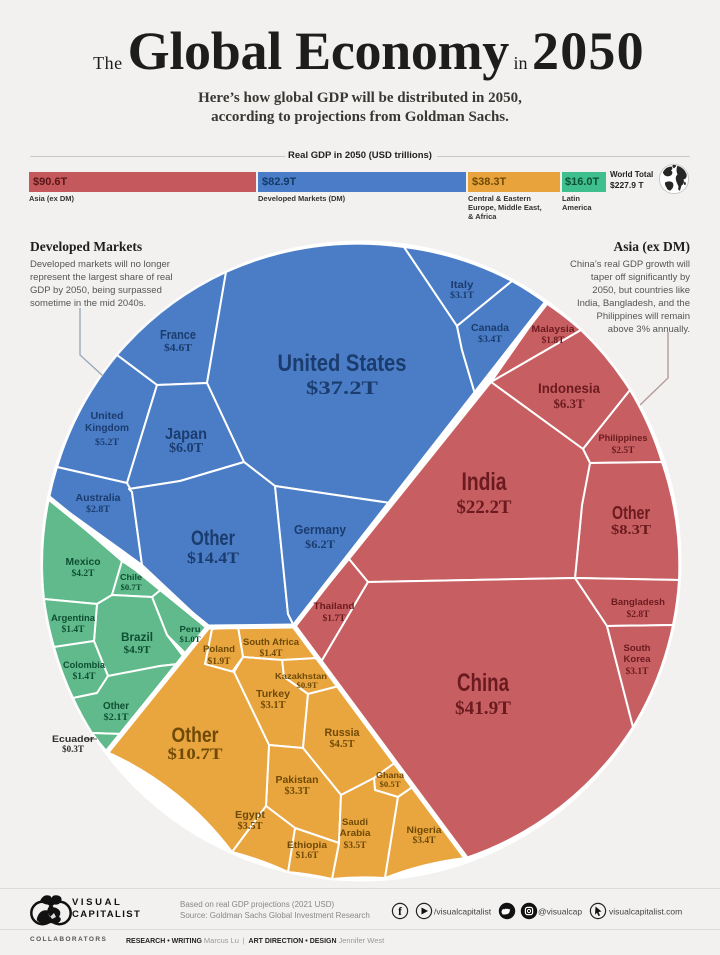 Image resolution: width=720 pixels, height=955 pixels. I want to click on svg-text: Canada, so click(490, 328).